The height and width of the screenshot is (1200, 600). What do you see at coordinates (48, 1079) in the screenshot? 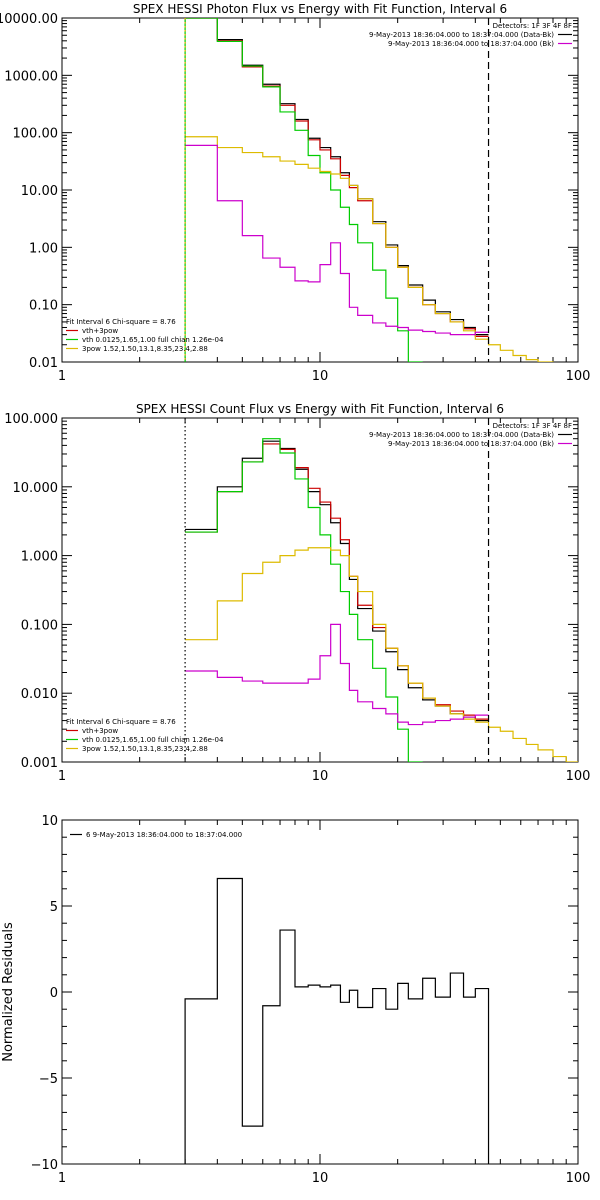
I see `y-tick-label: −5` at bounding box center [48, 1079].